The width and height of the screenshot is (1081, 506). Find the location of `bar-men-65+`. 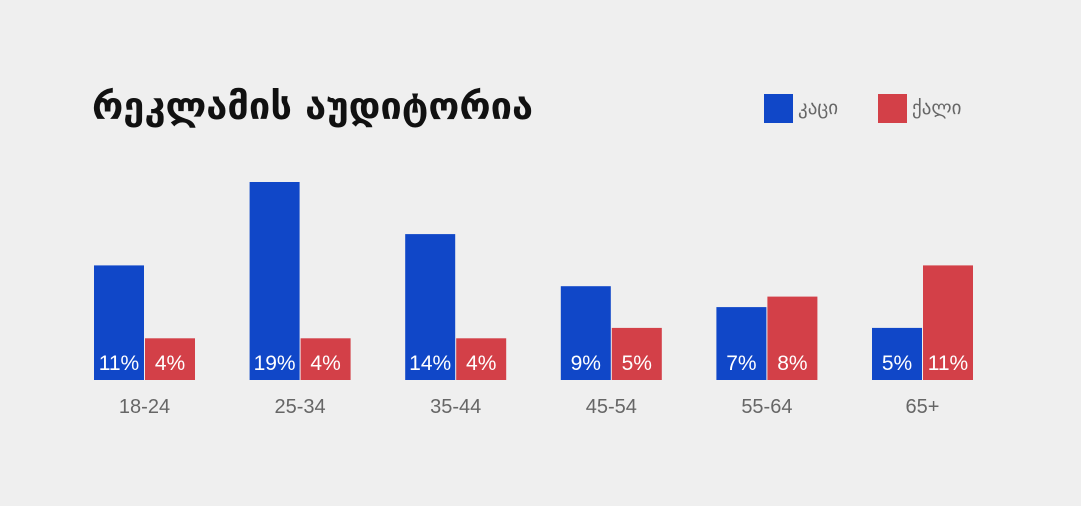

bar-men-65+ is located at coordinates (897, 353).